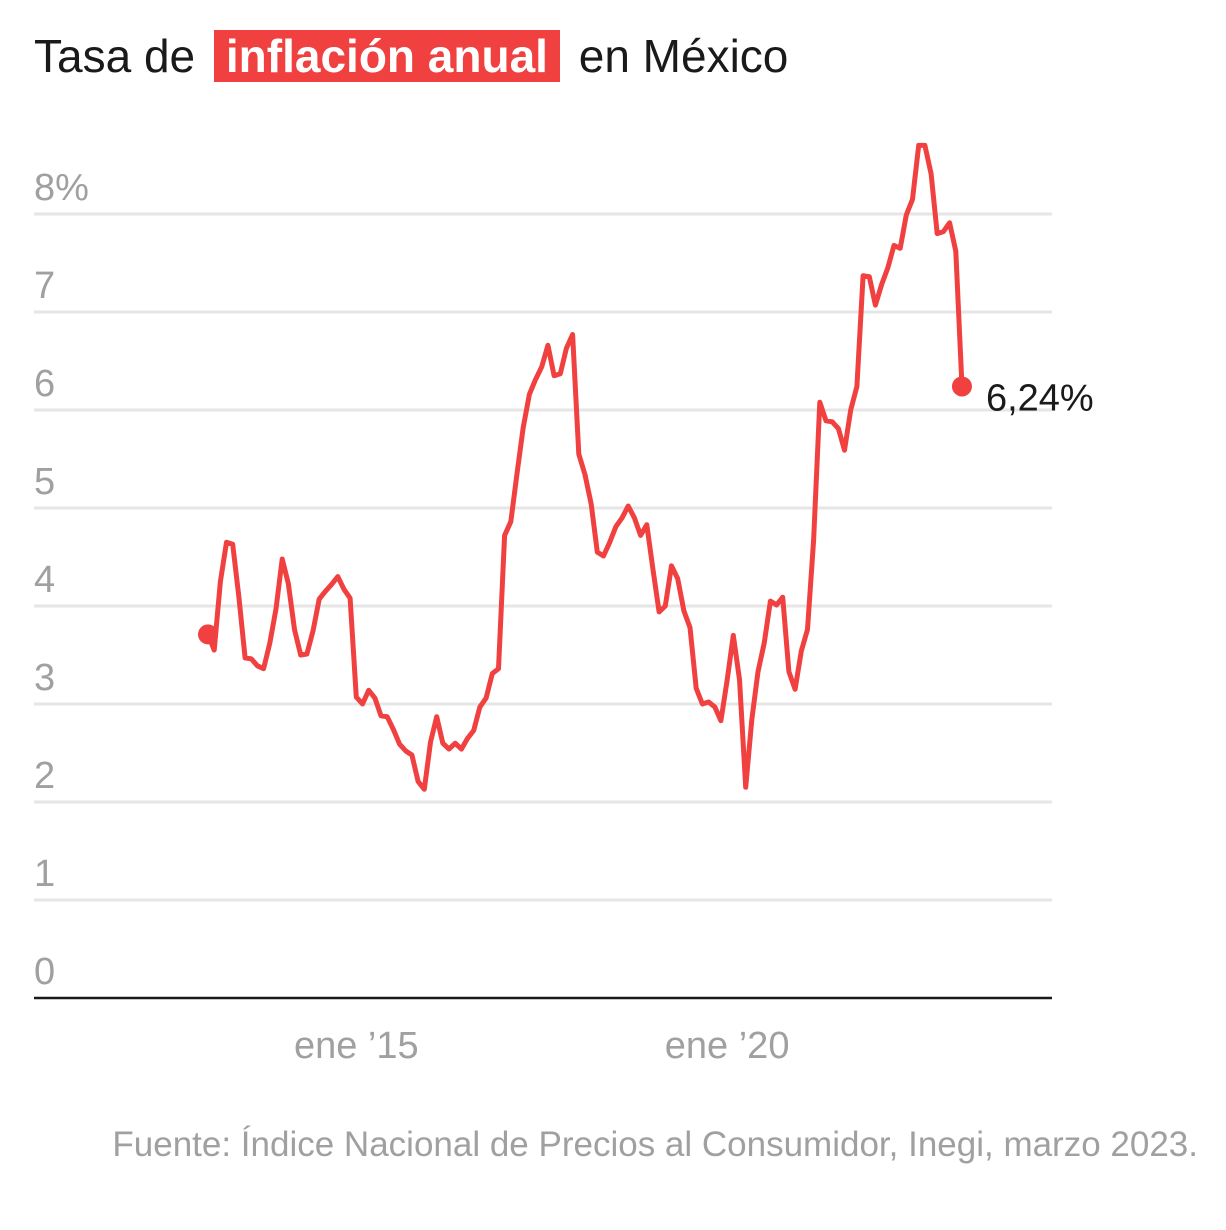  What do you see at coordinates (44, 482) in the screenshot?
I see `y-tick-label: 5` at bounding box center [44, 482].